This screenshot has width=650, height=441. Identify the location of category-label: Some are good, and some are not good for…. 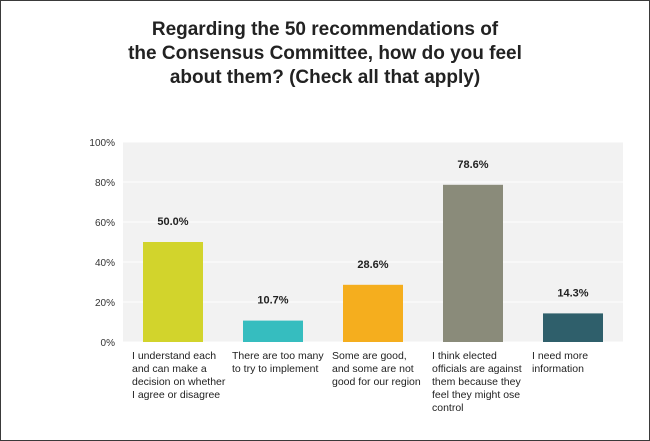
(376, 369).